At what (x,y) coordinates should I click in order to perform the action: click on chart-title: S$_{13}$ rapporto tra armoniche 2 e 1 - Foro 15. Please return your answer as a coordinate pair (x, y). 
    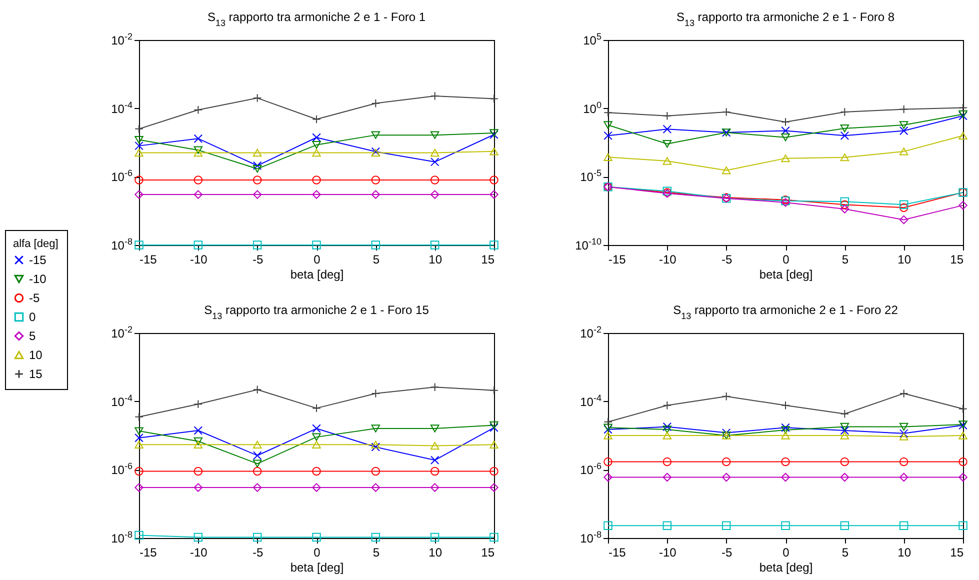
    Looking at the image, I should click on (317, 312).